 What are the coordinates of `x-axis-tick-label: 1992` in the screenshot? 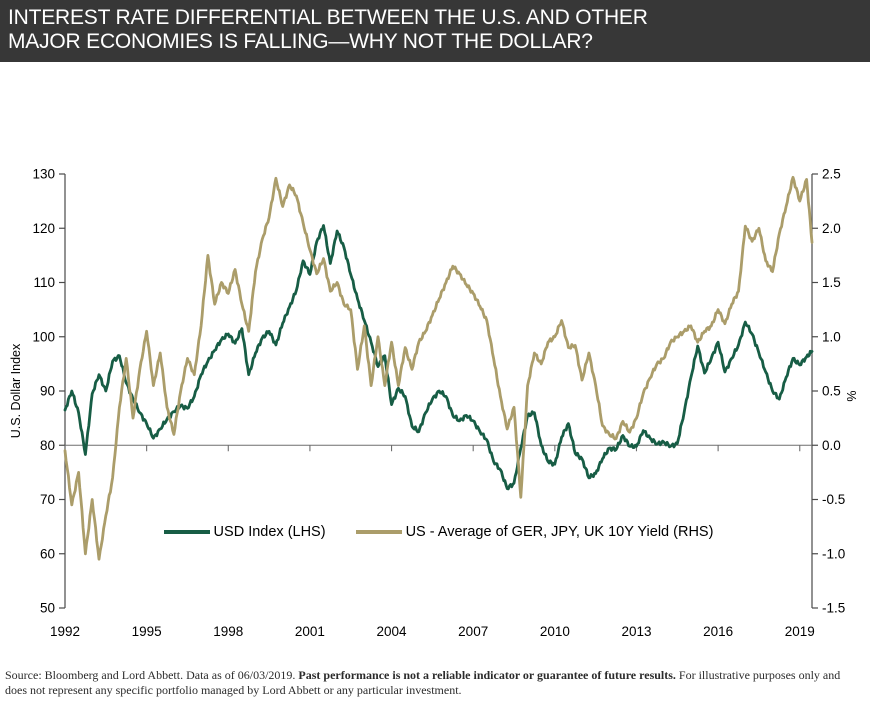 It's located at (65, 631).